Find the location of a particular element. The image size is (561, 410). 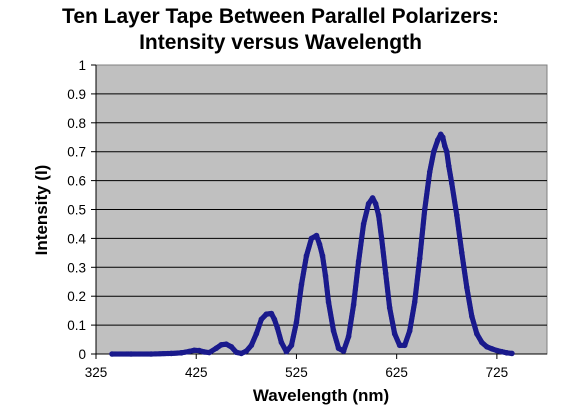

y-tick-label: 0 is located at coordinates (82, 354).